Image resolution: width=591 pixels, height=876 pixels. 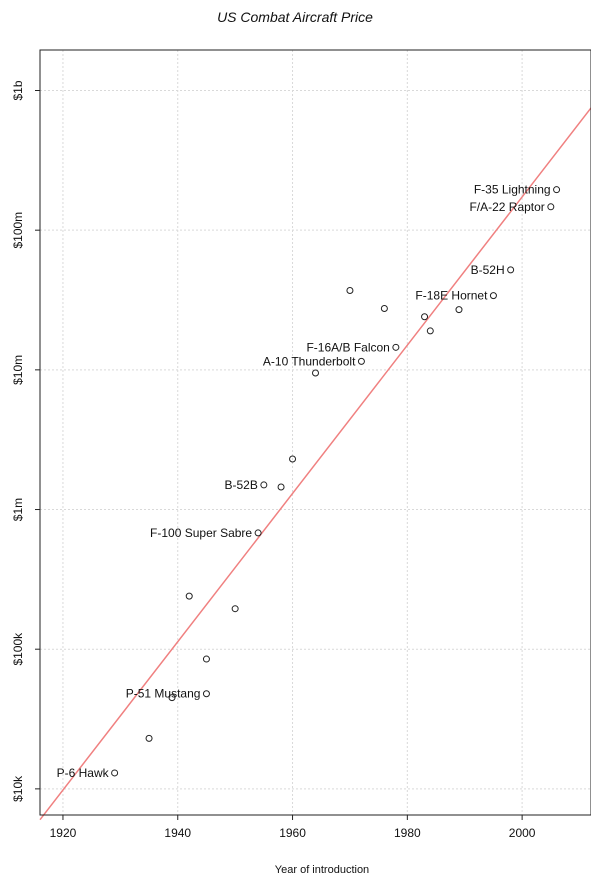 I want to click on x-tick-label: 1980, so click(x=407, y=833).